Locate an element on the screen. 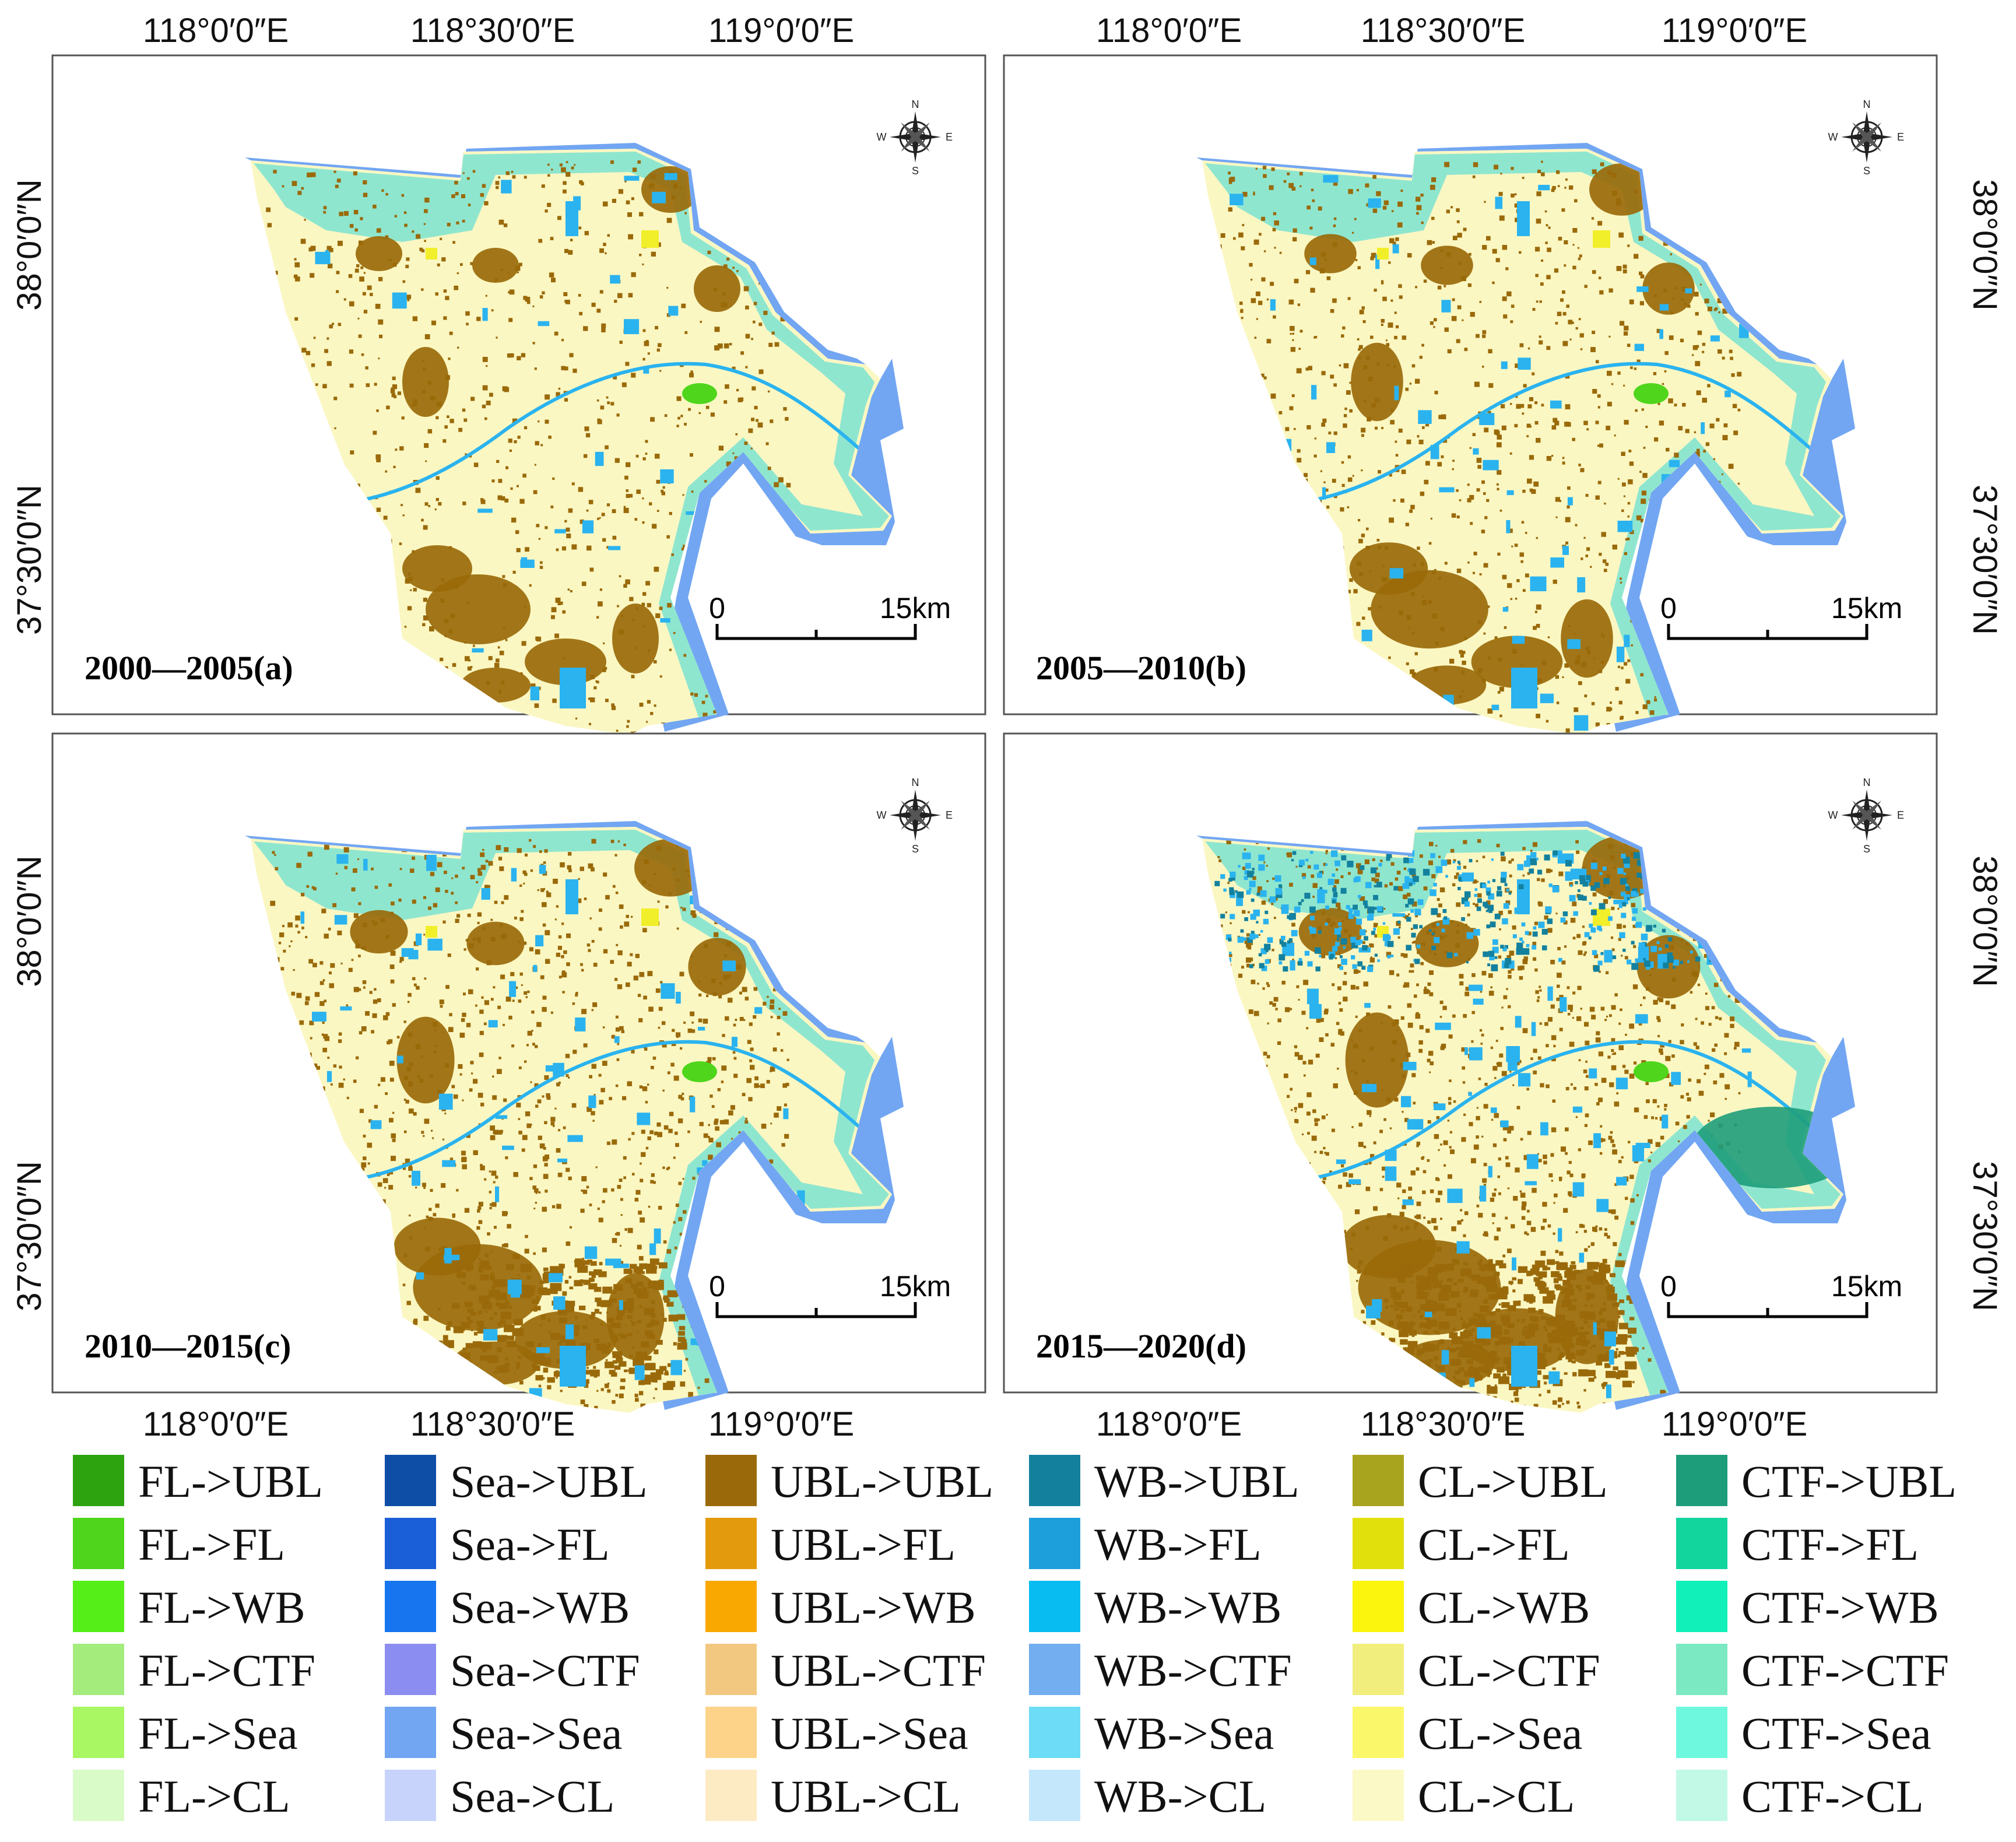  legend-label: FL->UBL is located at coordinates (230, 1481).